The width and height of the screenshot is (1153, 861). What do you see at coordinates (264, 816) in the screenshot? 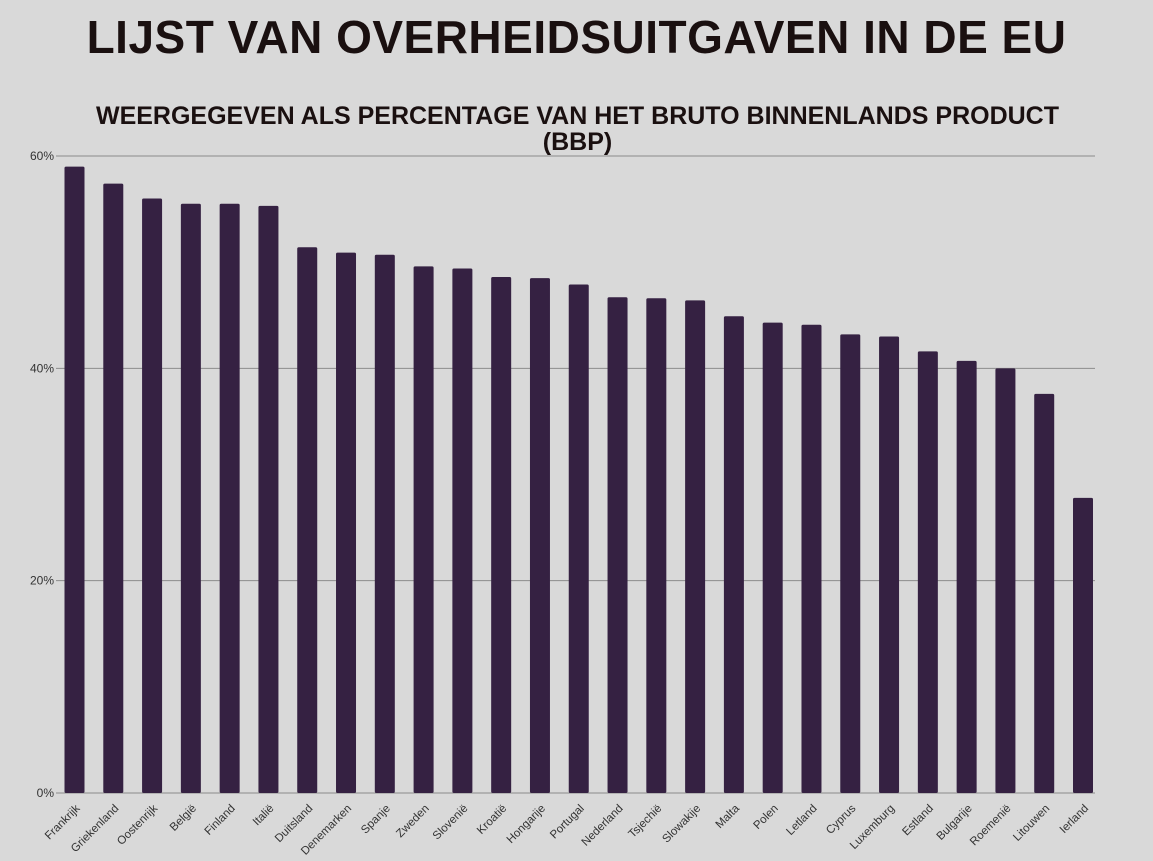
I see `x-tick-label: Italië` at bounding box center [264, 816].